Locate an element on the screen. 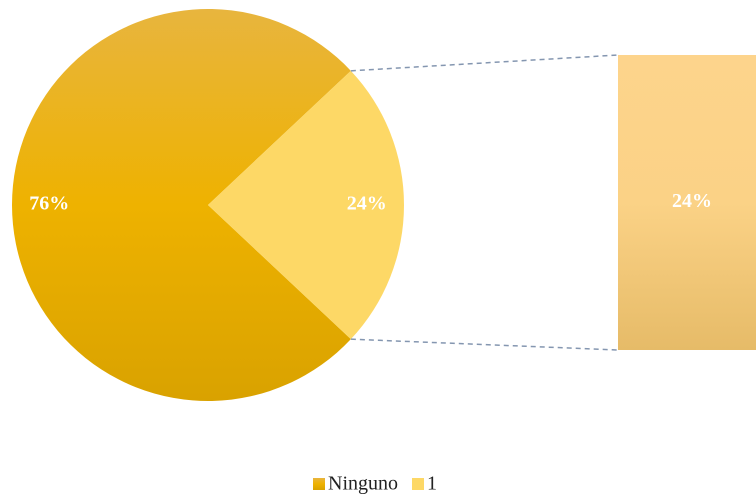 The image size is (756, 500). data-label: 76% is located at coordinates (49, 204).